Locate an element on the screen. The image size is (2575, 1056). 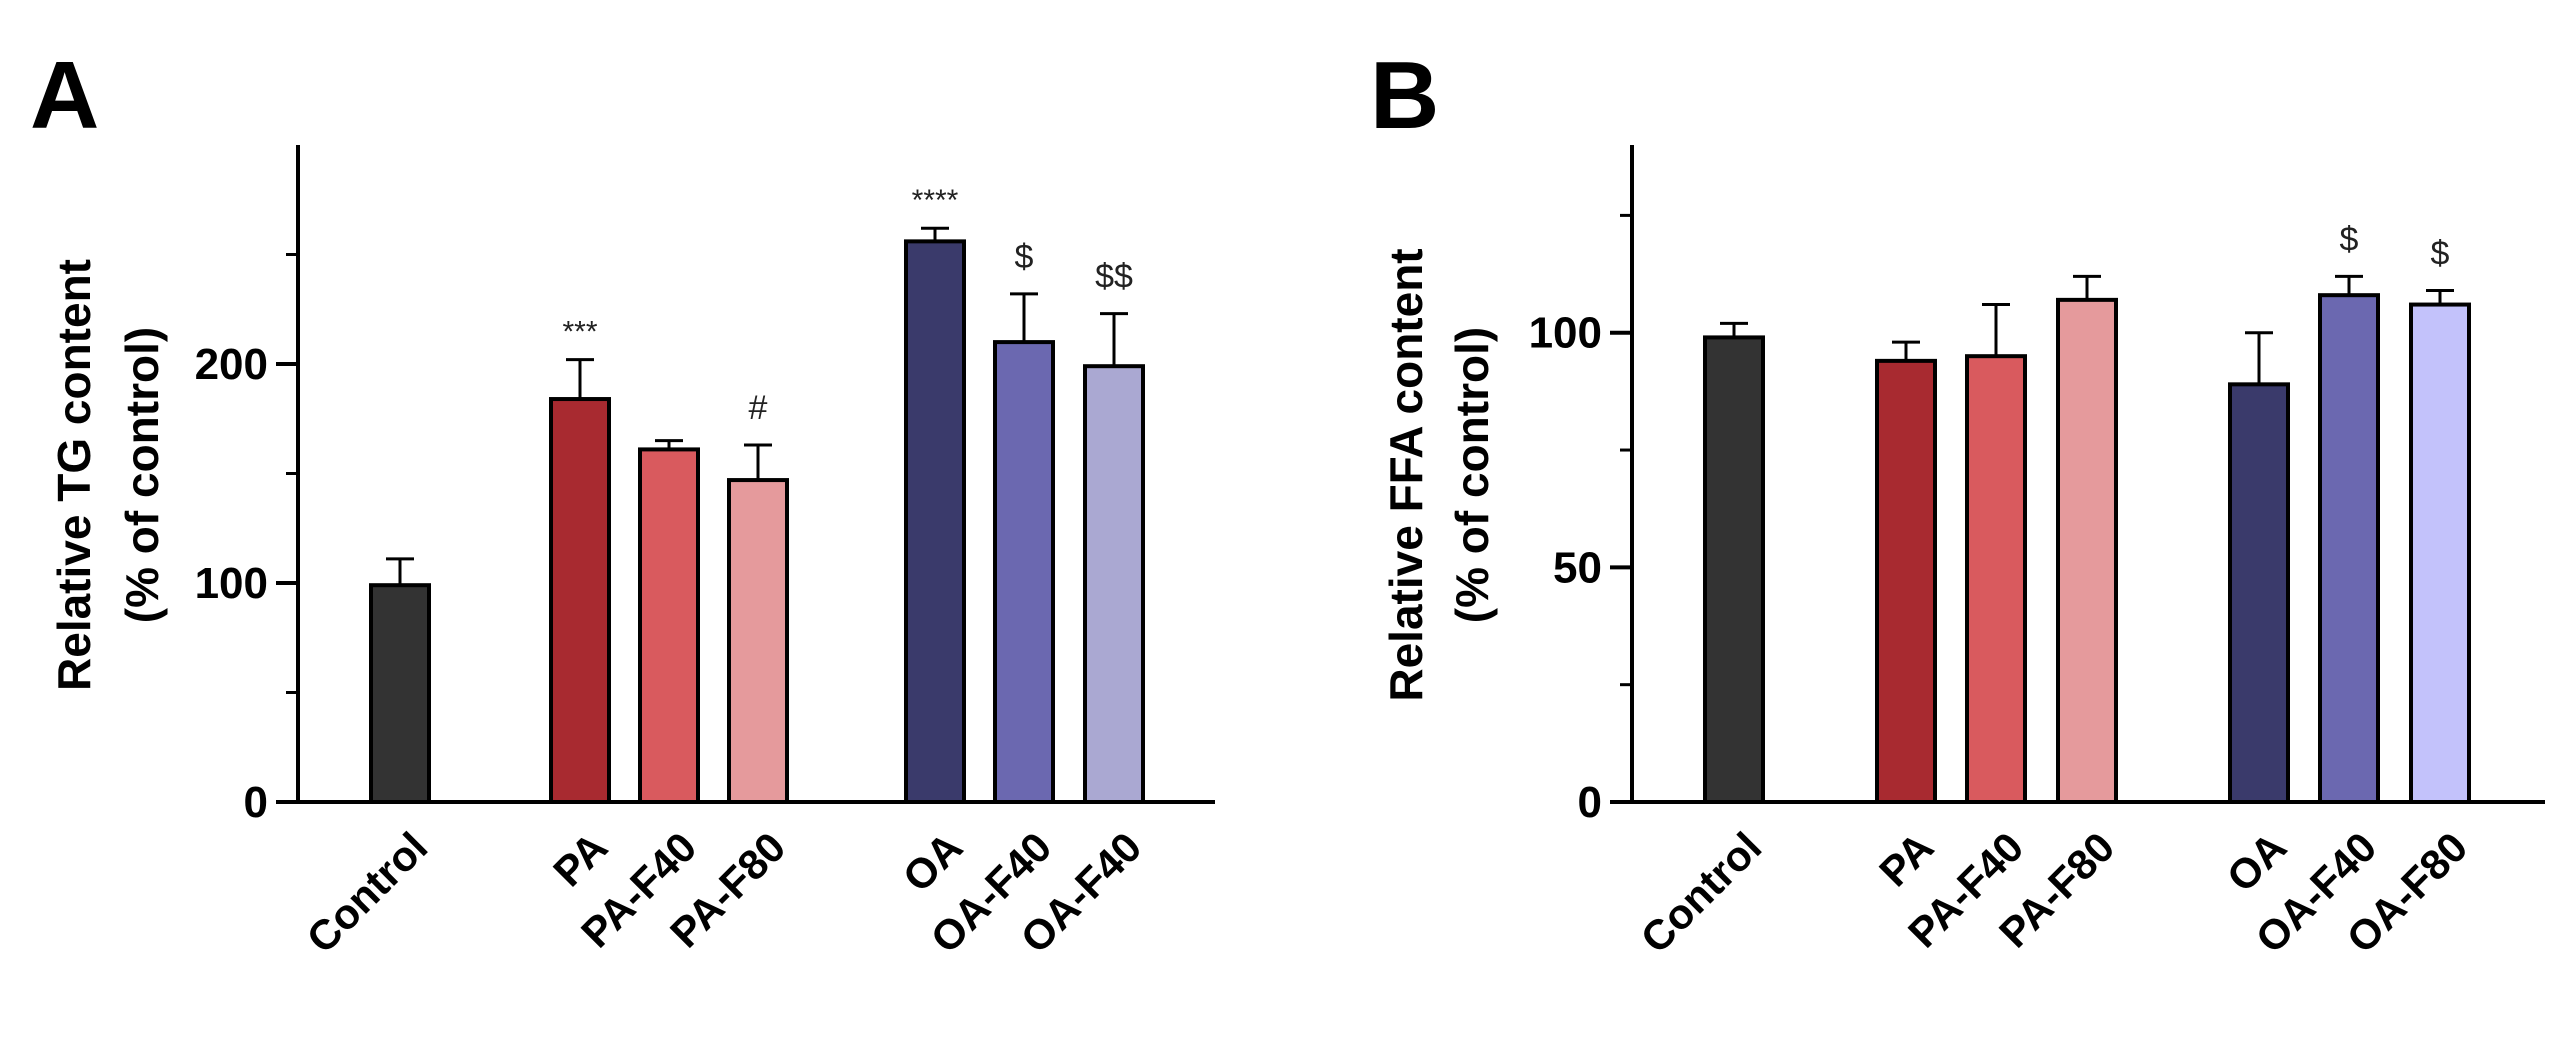
chart1-annotation-4: **** is located at coordinates (935, 200).